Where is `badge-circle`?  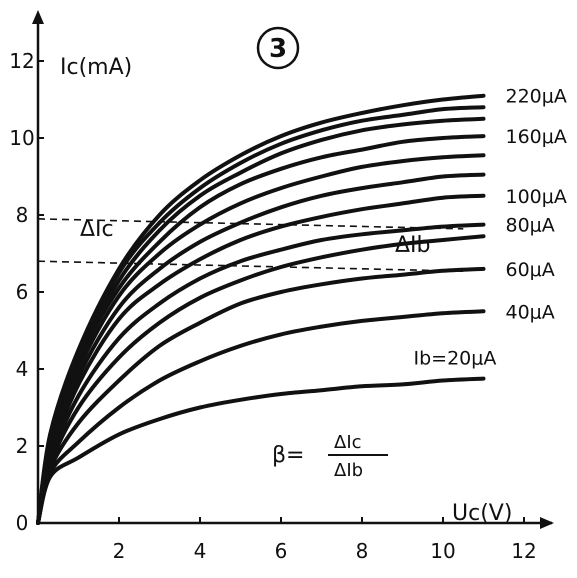 badge-circle is located at coordinates (278, 48).